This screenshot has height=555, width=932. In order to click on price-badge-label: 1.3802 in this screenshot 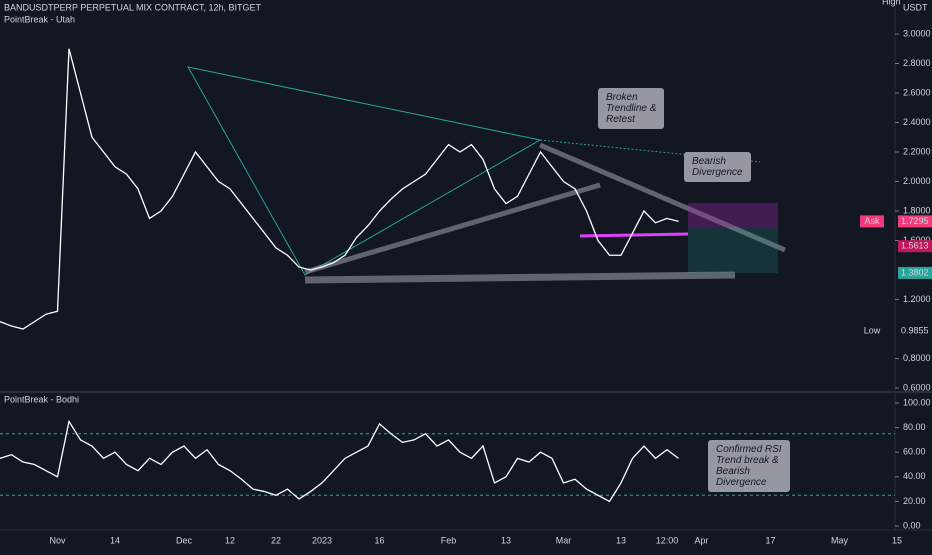, I will do `click(915, 272)`.